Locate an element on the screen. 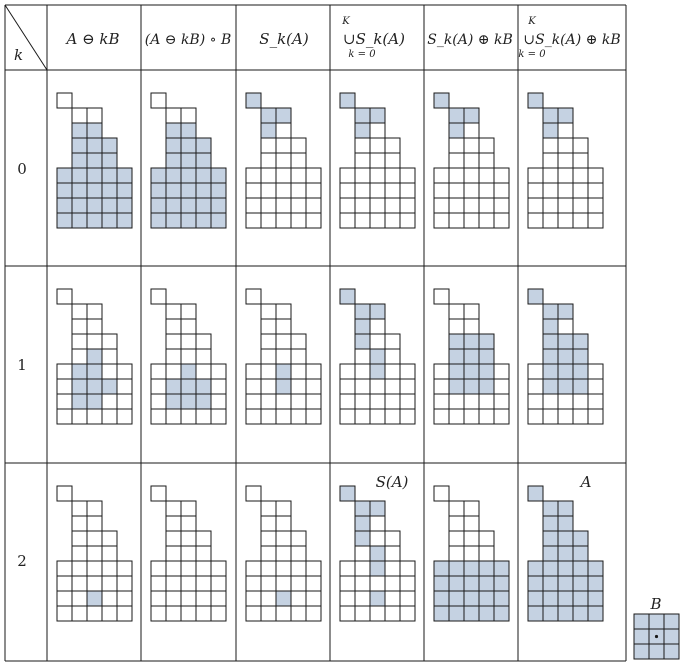 This screenshot has height=668, width=689. panel-k2-erosion is located at coordinates (94, 553).